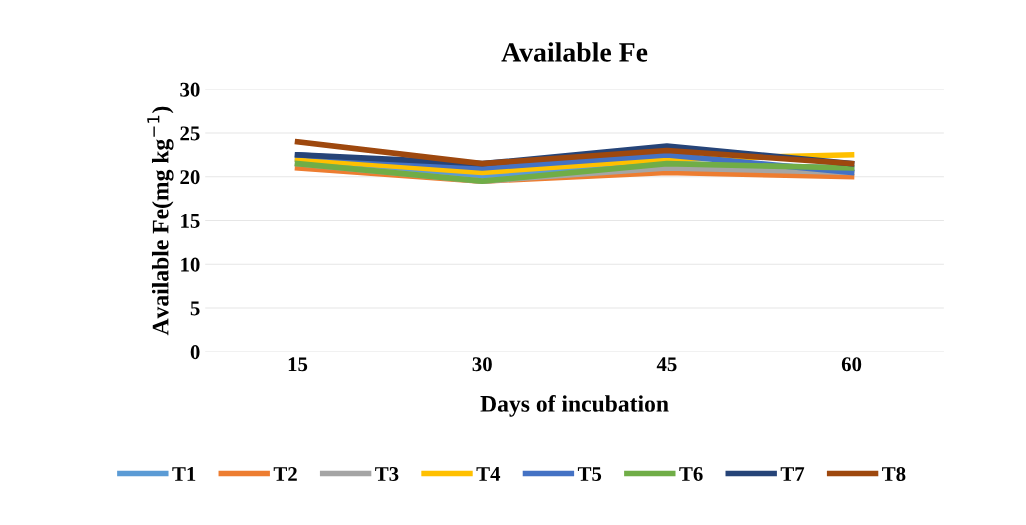 The width and height of the screenshot is (1026, 525). What do you see at coordinates (488, 474) in the screenshot?
I see `legend-label: T4` at bounding box center [488, 474].